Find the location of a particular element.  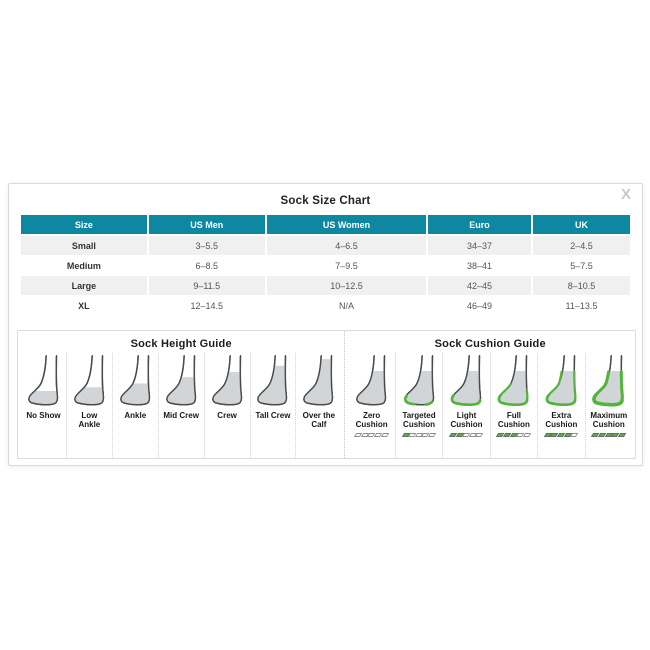

cell-uk: 8–10.5 is located at coordinates (580, 285).